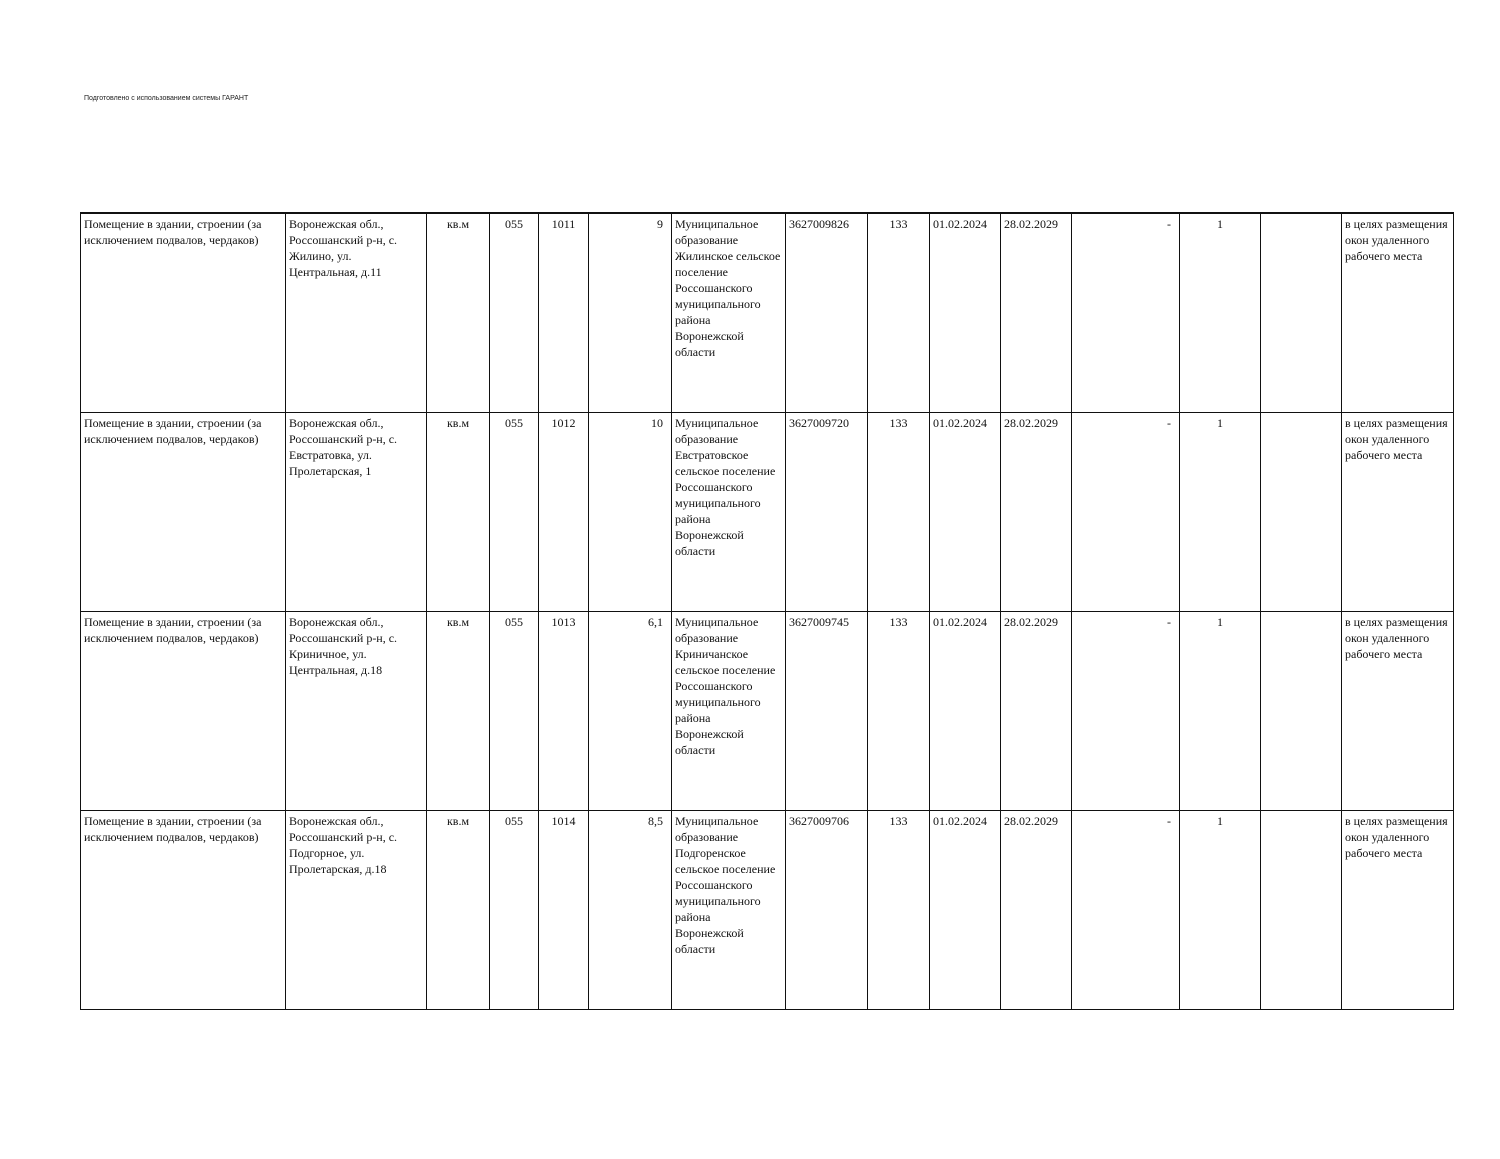 The height and width of the screenshot is (1159, 1500). Describe the element at coordinates (630, 312) in the screenshot. I see `cell-area: 9` at that location.